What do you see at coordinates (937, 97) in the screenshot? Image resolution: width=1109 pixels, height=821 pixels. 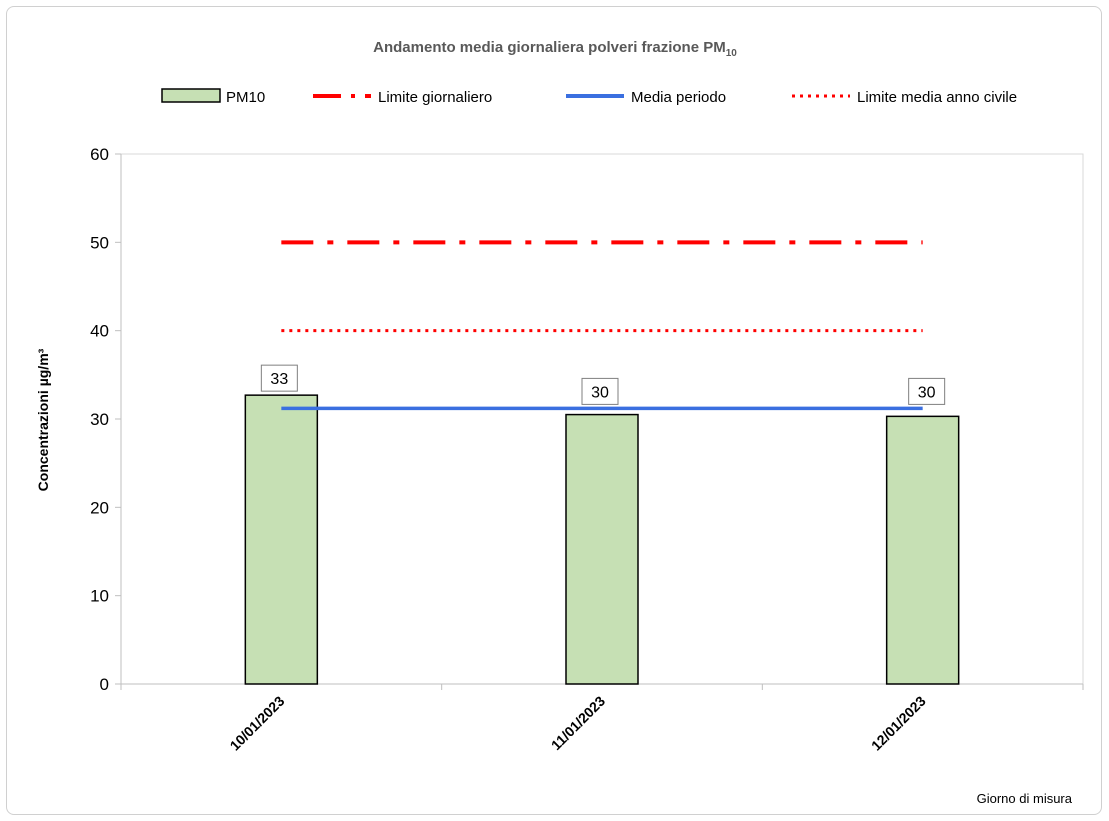 I see `legend-label: Limite media anno civile` at bounding box center [937, 97].